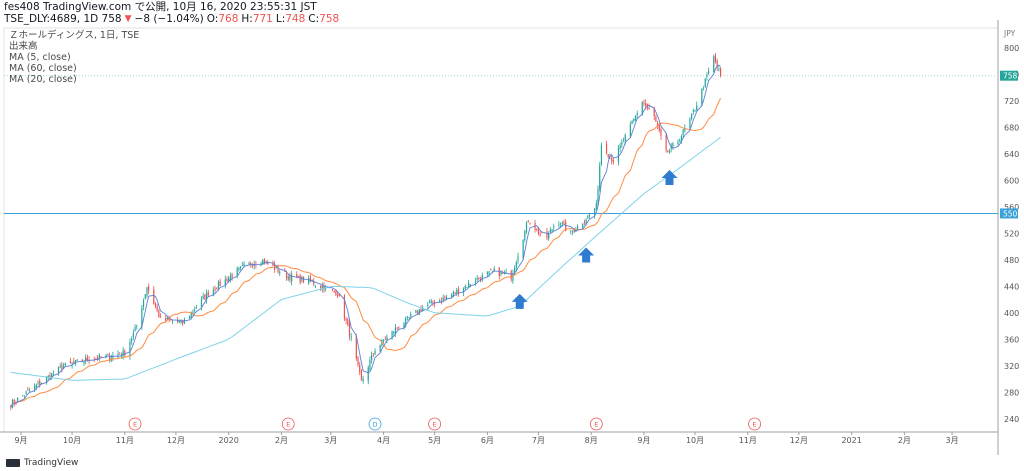  Describe the element at coordinates (1011, 260) in the screenshot. I see `y-tick-label: 480` at that location.